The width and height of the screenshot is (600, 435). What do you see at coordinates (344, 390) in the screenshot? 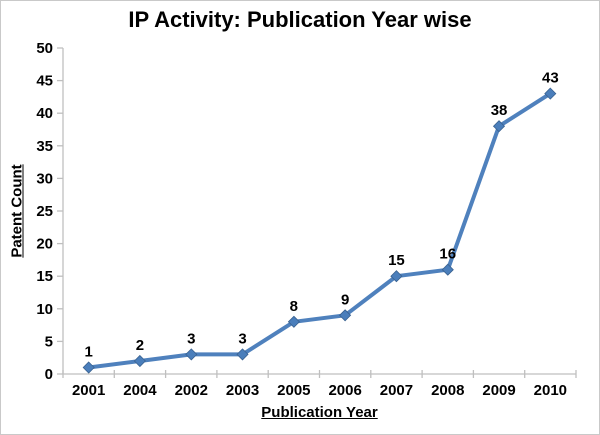
I see `x-tick-label: 2006` at bounding box center [344, 390].